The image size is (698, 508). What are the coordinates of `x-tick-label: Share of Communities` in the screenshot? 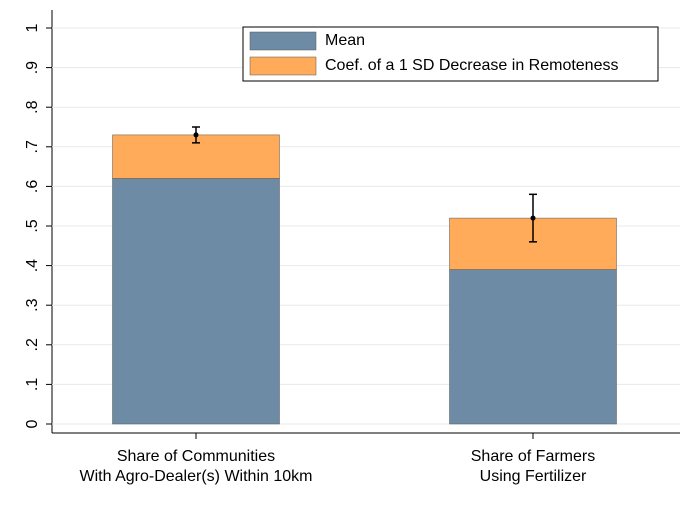 It's located at (196, 456).